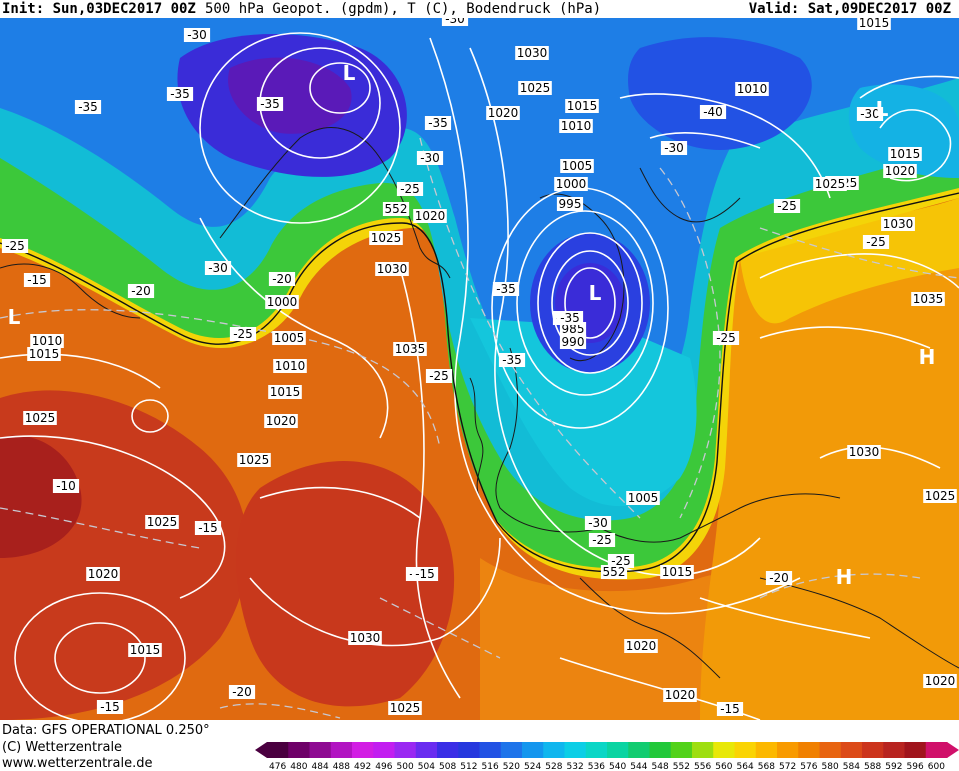 Image resolution: width=959 pixels, height=771 pixels. I want to click on scale-tick-label: 496, so click(383, 766).